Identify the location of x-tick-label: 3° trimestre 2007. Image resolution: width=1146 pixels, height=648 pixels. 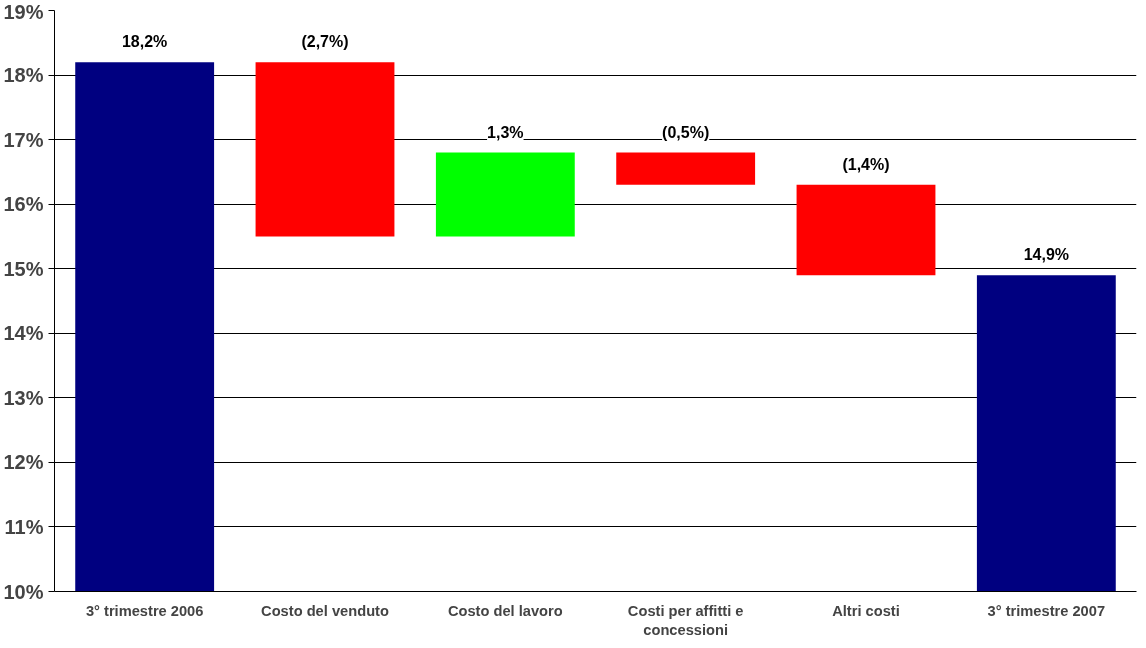
(1046, 610).